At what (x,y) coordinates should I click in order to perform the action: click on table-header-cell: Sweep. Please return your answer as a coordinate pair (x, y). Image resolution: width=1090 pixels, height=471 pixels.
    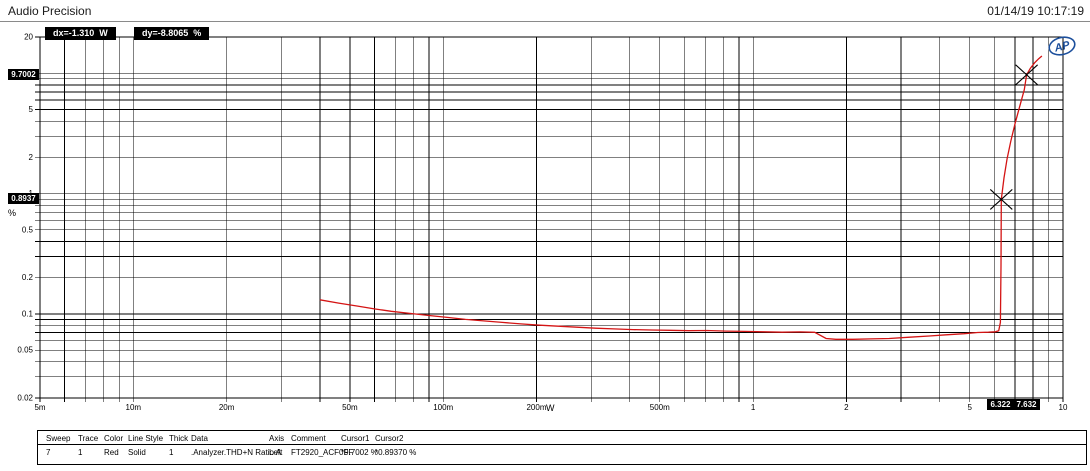
    Looking at the image, I should click on (58, 438).